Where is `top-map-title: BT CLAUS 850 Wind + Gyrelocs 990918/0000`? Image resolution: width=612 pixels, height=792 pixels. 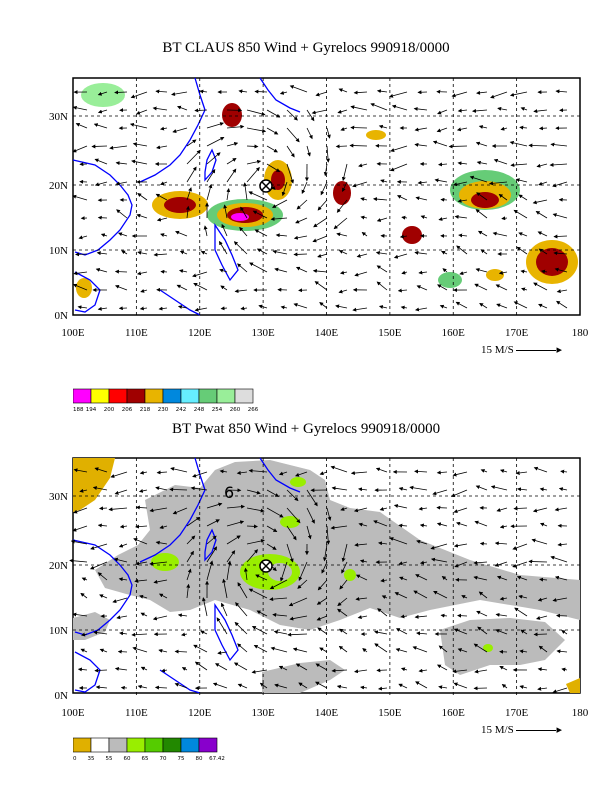
top-map-title: BT CLAUS 850 Wind + Gyrelocs 990918/0000 is located at coordinates (306, 48).